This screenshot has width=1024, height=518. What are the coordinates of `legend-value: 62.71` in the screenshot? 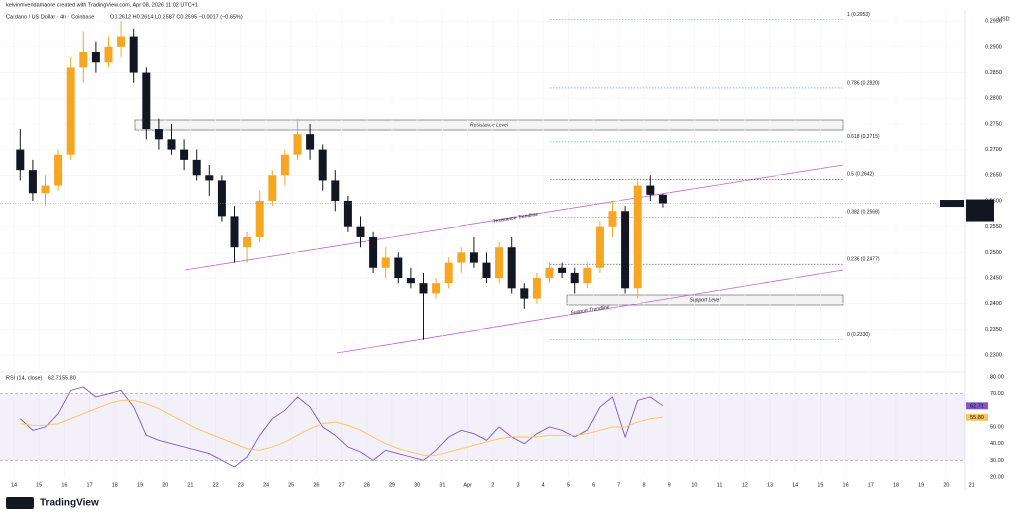 It's located at (55, 378).